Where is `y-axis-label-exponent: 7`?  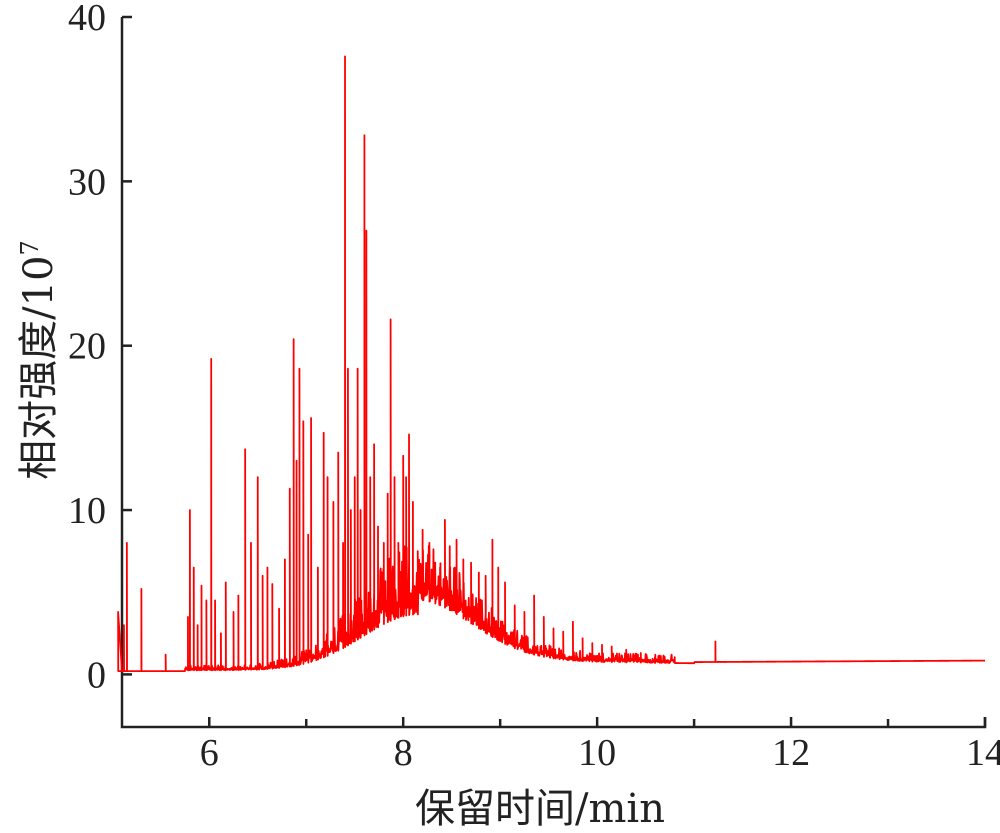
y-axis-label-exponent: 7 is located at coordinates (30, 247).